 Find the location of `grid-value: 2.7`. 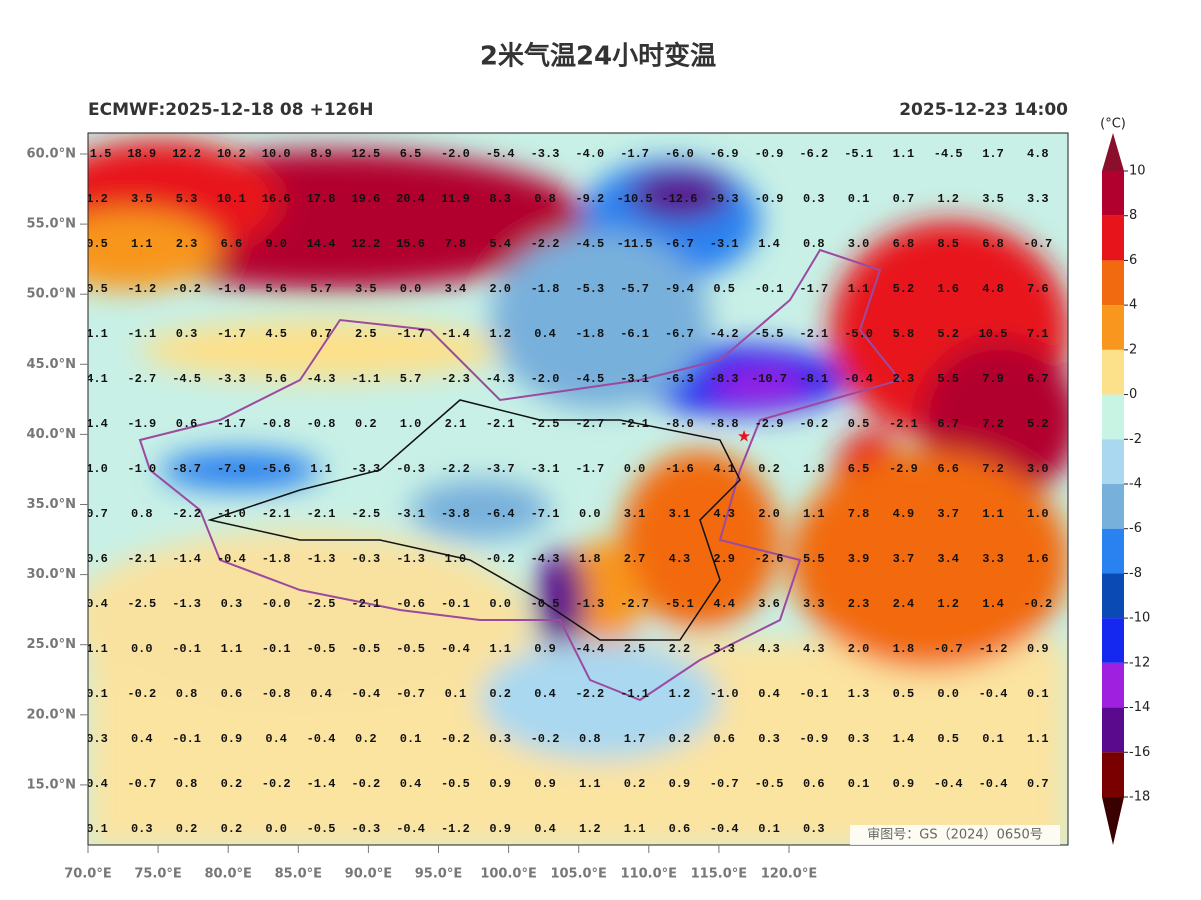

grid-value: 2.7 is located at coordinates (635, 559).